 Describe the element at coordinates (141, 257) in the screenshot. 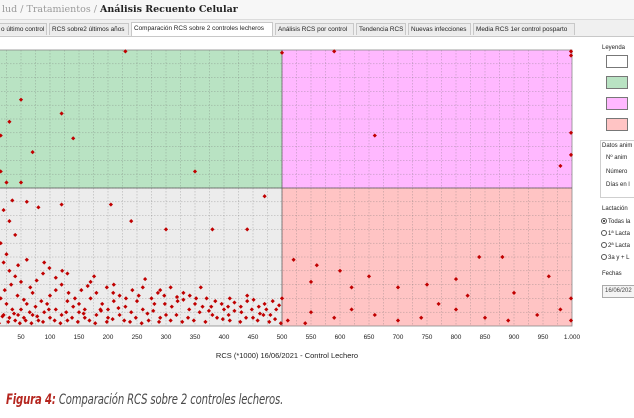

I see `quadrant-bottom-left` at that location.